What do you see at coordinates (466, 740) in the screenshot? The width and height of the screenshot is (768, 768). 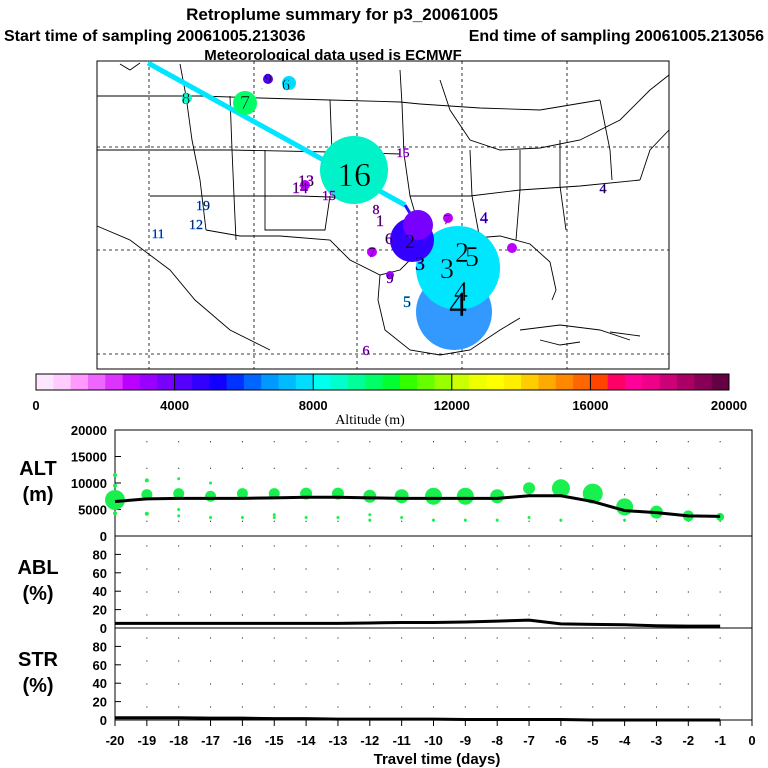 I see `x-tick-label: -9` at bounding box center [466, 740].